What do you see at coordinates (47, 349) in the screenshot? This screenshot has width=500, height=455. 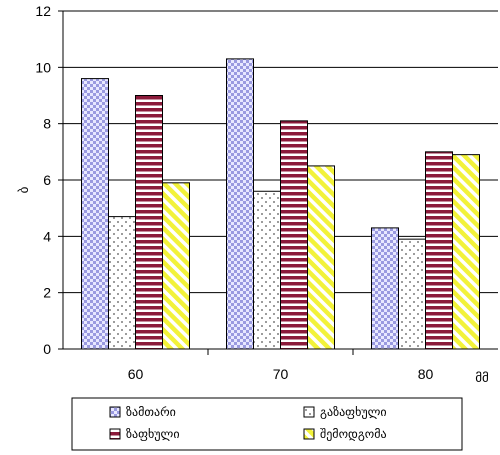 I see `y-tick-label: 0` at bounding box center [47, 349].